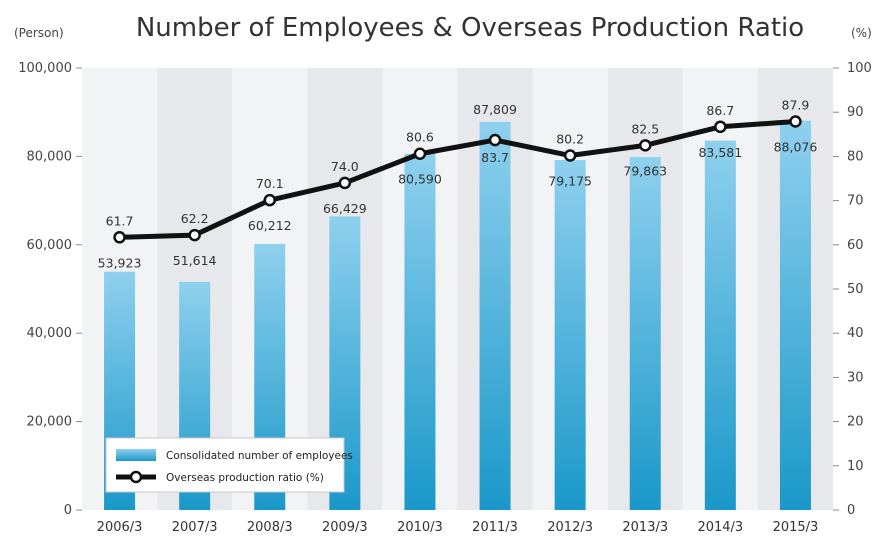 The height and width of the screenshot is (545, 879). Describe the element at coordinates (855, 422) in the screenshot. I see `right-axis-tick-label: 20` at that location.